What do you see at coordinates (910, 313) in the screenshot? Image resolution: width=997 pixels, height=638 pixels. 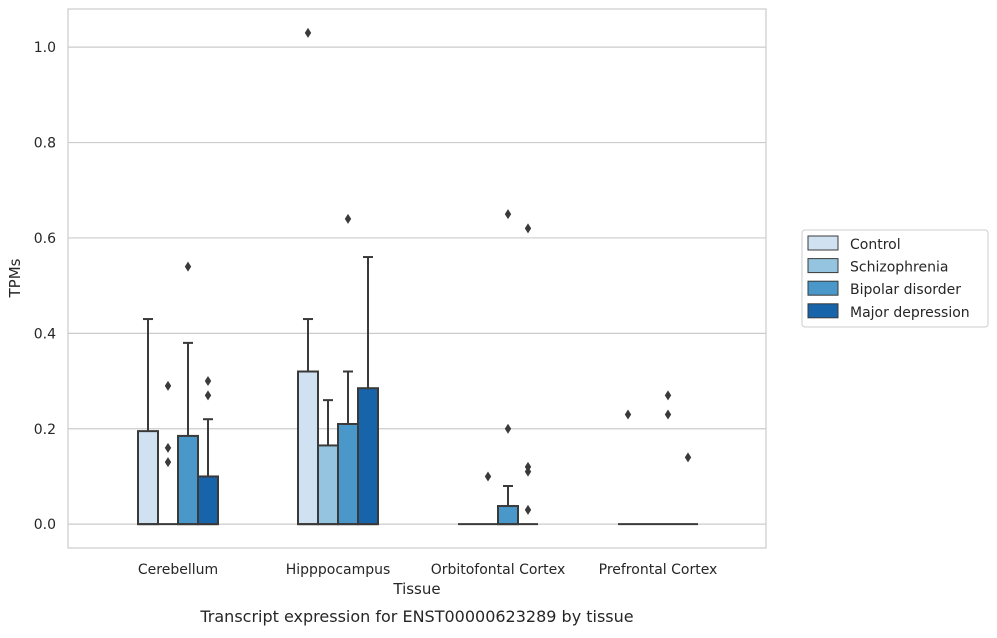 I see `legend-label: Major depression` at bounding box center [910, 313].